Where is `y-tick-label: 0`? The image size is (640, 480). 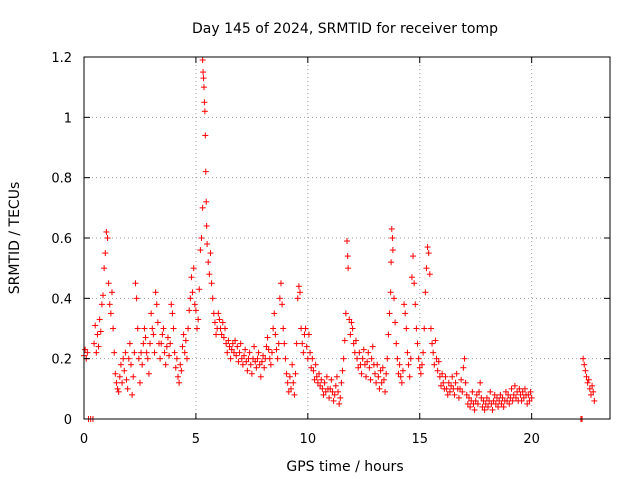 y-tick-label: 0 is located at coordinates (68, 420).